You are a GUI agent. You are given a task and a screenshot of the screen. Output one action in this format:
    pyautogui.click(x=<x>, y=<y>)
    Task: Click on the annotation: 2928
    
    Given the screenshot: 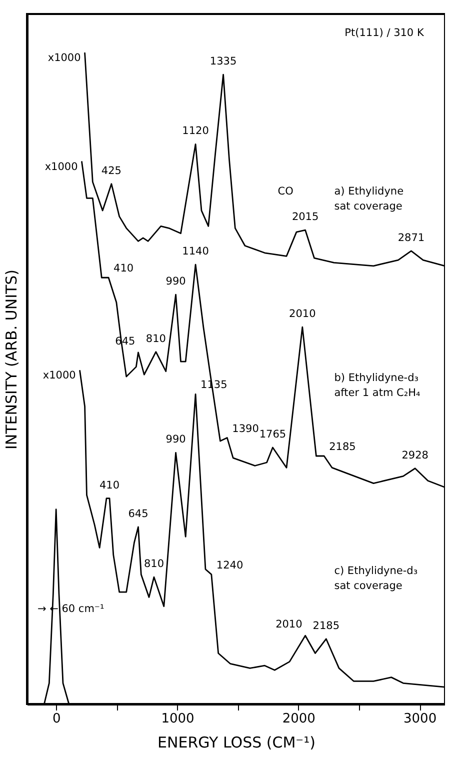 What is the action you would take?
    pyautogui.click(x=415, y=455)
    